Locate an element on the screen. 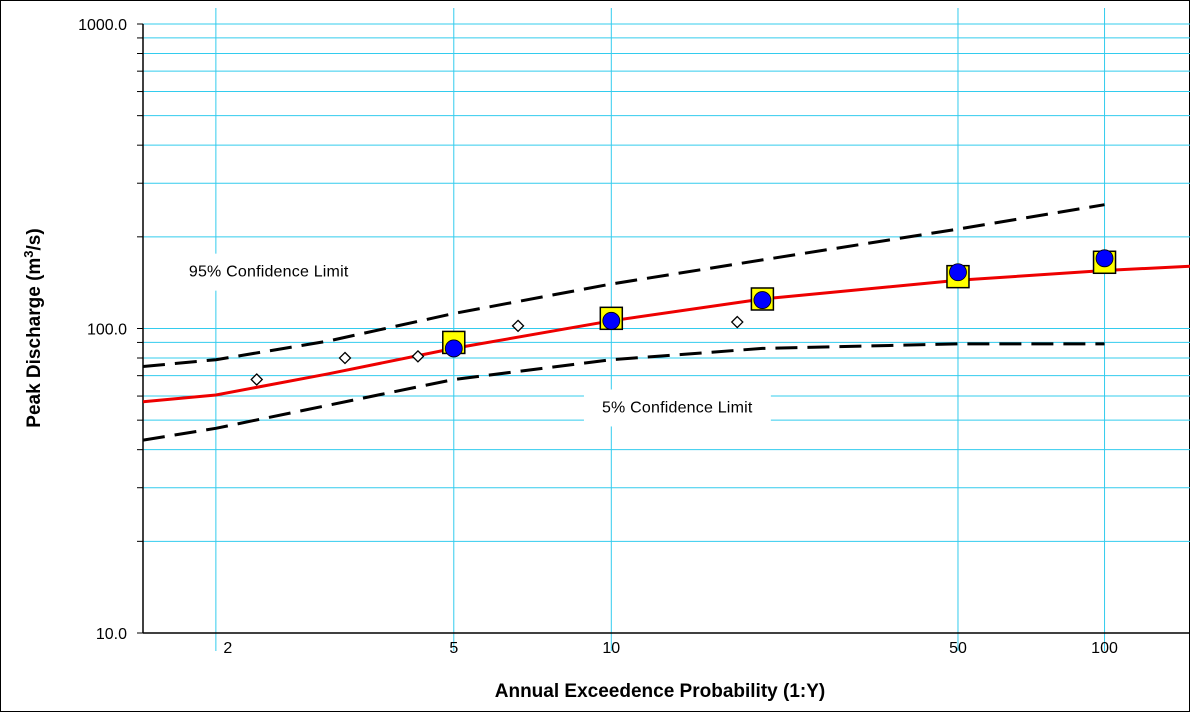 The image size is (1190, 712). y-axis-title-base: Peak Discharge (m is located at coordinates (34, 343).